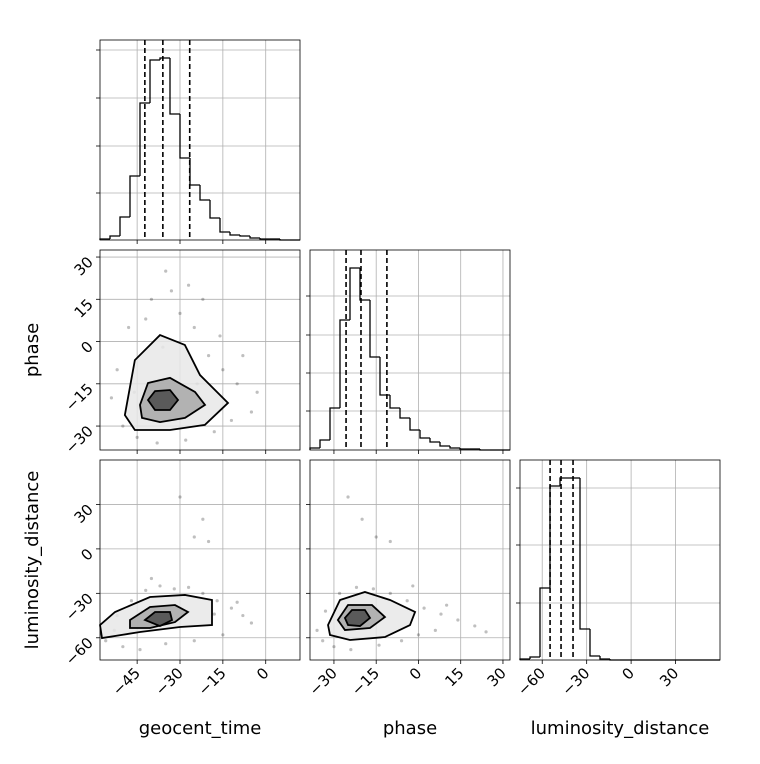 The image size is (760, 764). I want to click on y-axis-label: luminosity_distance, so click(32, 560).